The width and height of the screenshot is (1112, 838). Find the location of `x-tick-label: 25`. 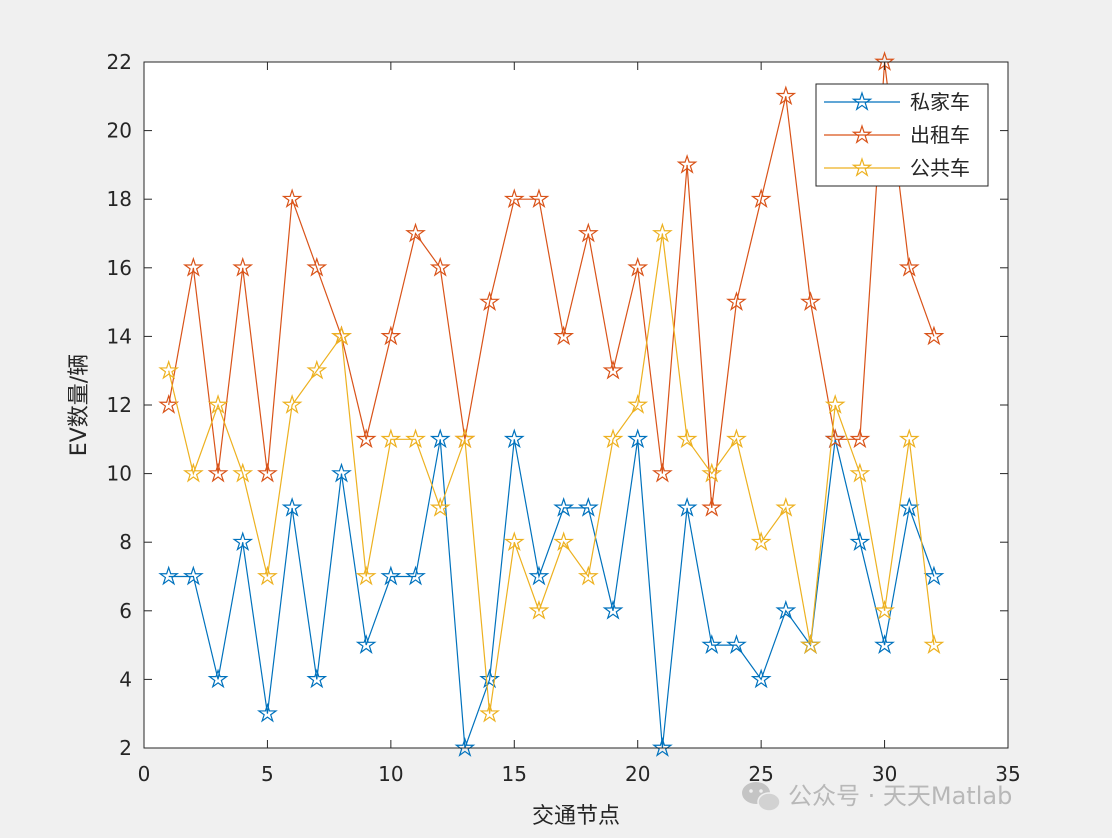

x-tick-label: 25 is located at coordinates (760, 774).